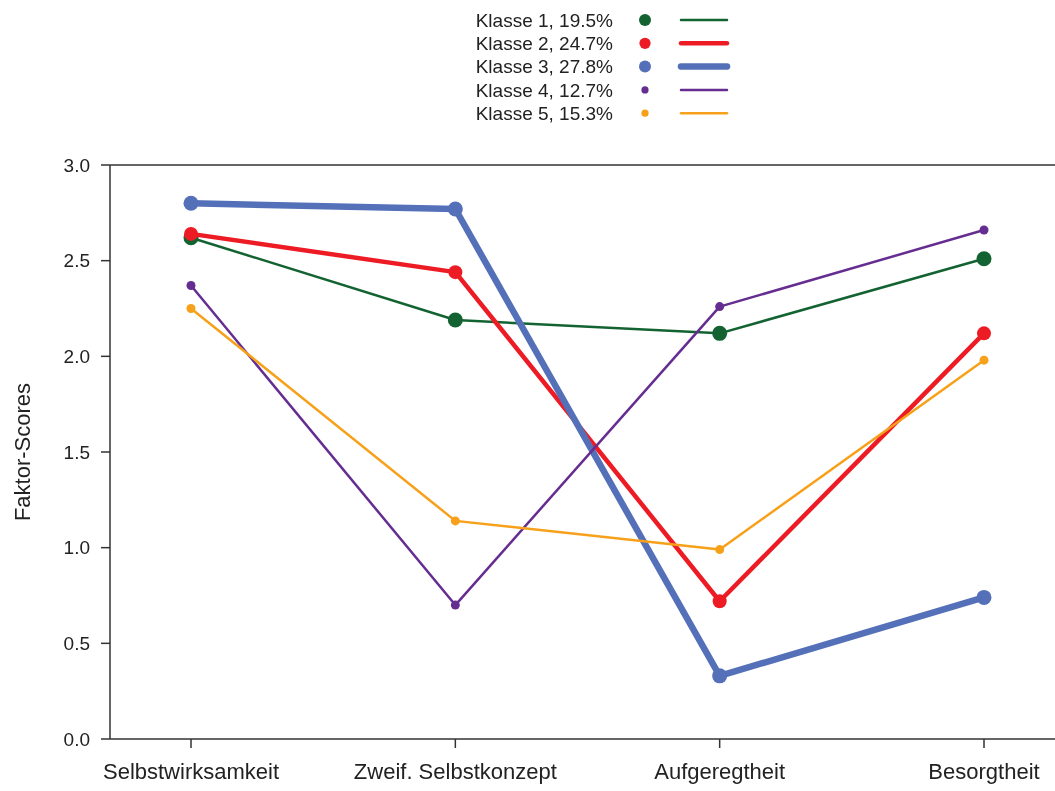  Describe the element at coordinates (544, 43) in the screenshot. I see `legend-label: Klasse 2, 24.7%` at that location.